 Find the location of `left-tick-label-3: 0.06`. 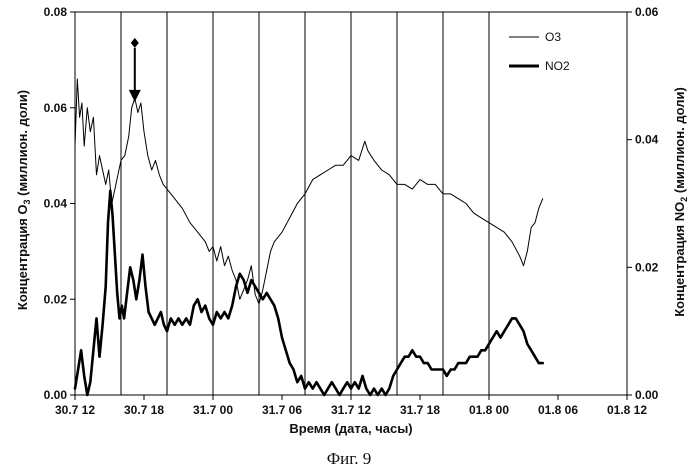

left-tick-label-3: 0.06 is located at coordinates (56, 108).